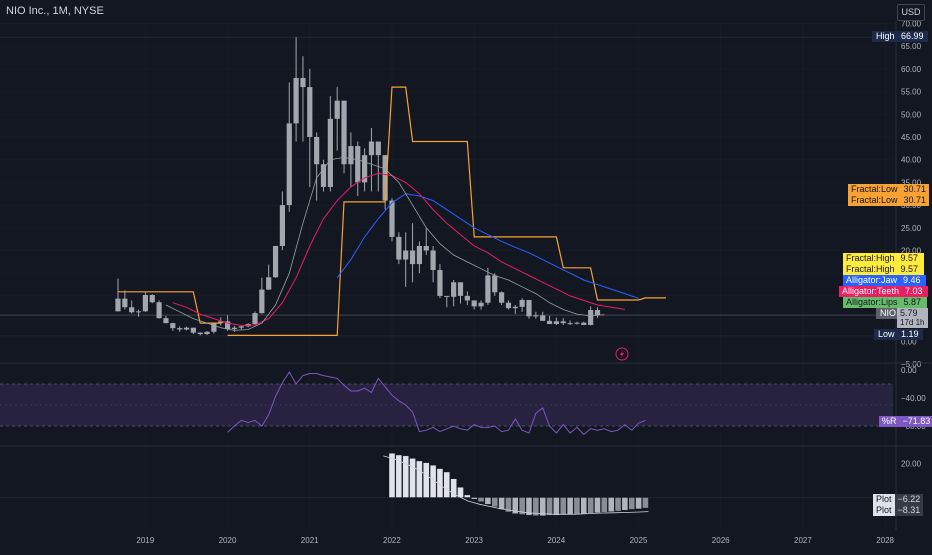 This screenshot has height=555, width=932. Describe the element at coordinates (228, 540) in the screenshot. I see `x-tick-label: 2020` at that location.